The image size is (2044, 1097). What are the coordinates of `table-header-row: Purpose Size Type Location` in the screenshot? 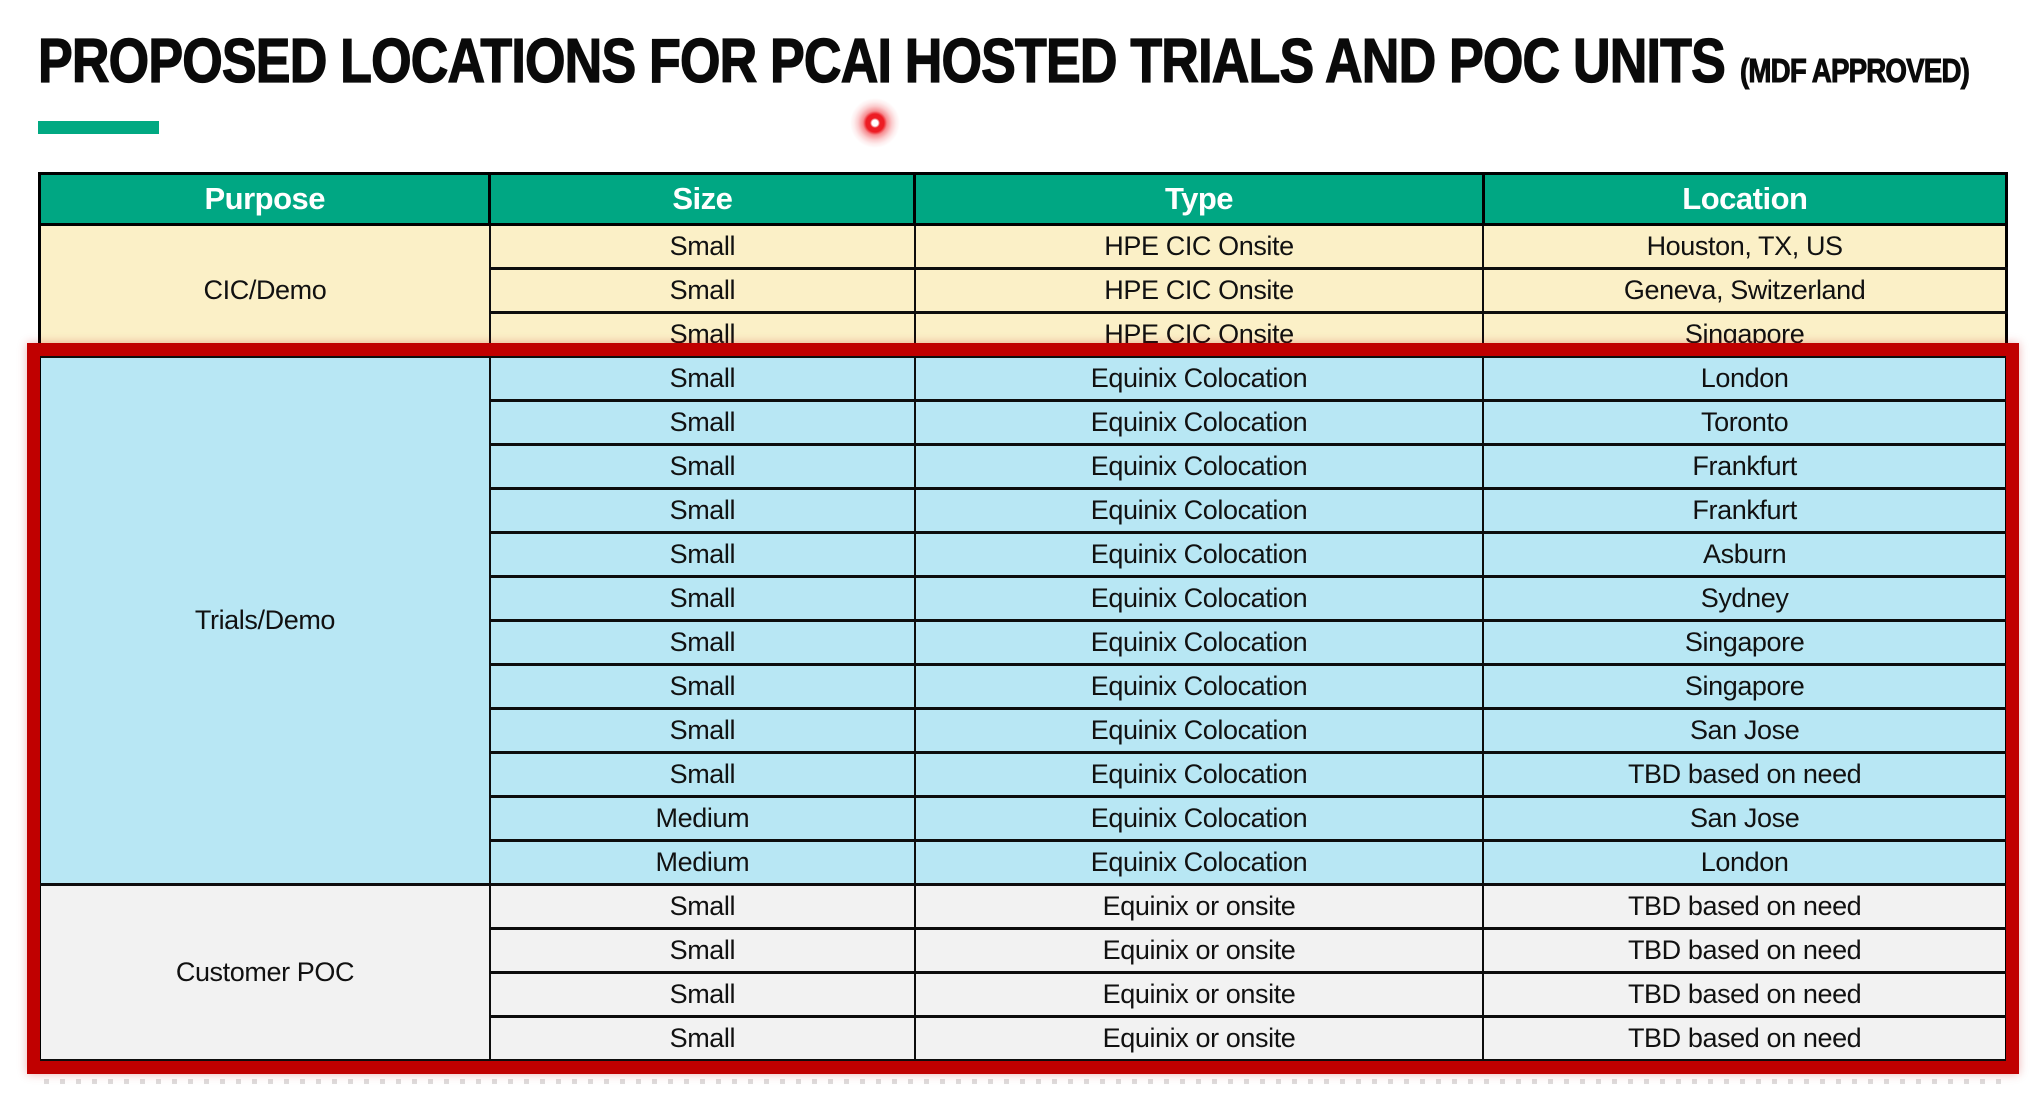 It's located at (1023, 199).